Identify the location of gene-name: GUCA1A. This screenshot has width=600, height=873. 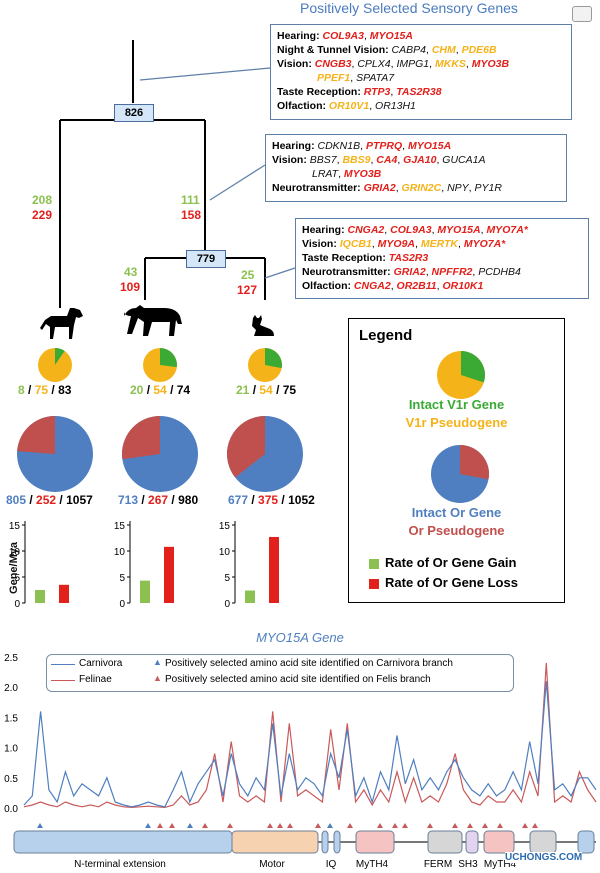
(464, 160).